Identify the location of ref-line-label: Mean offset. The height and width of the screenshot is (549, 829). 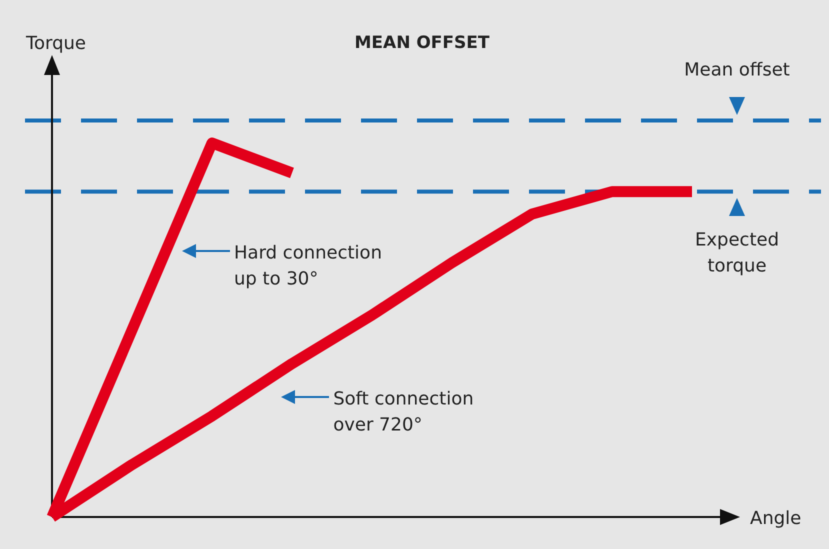
(737, 70).